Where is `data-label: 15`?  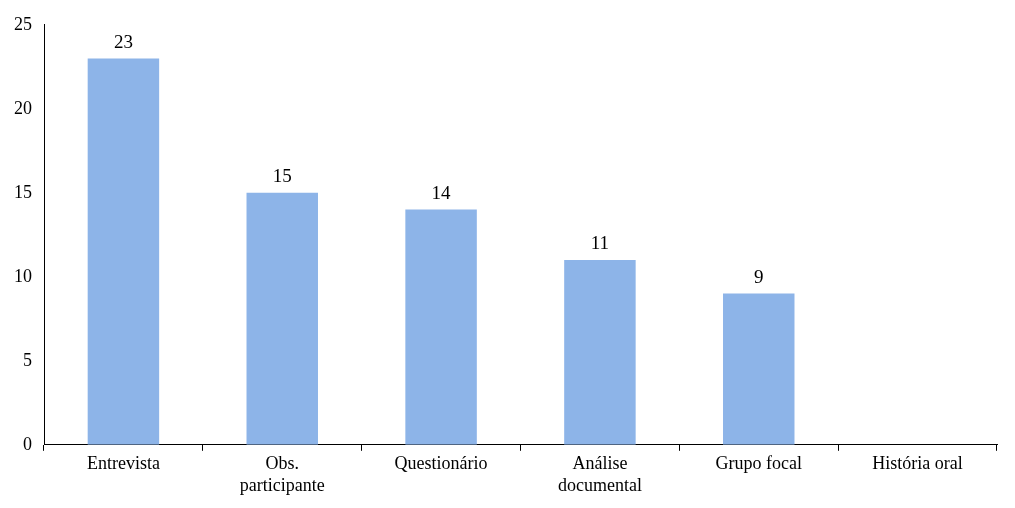
data-label: 15 is located at coordinates (282, 176).